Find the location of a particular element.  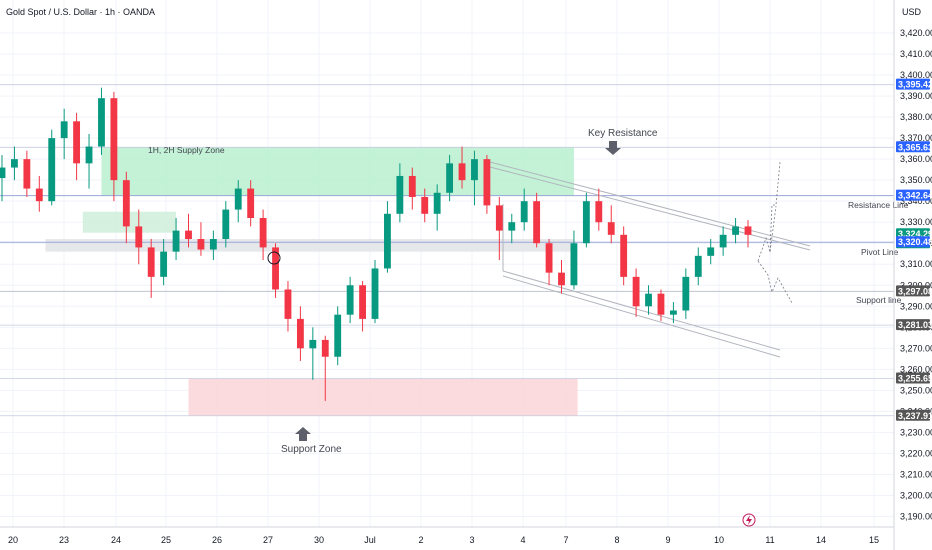

projection-up-path is located at coordinates (767, 233).